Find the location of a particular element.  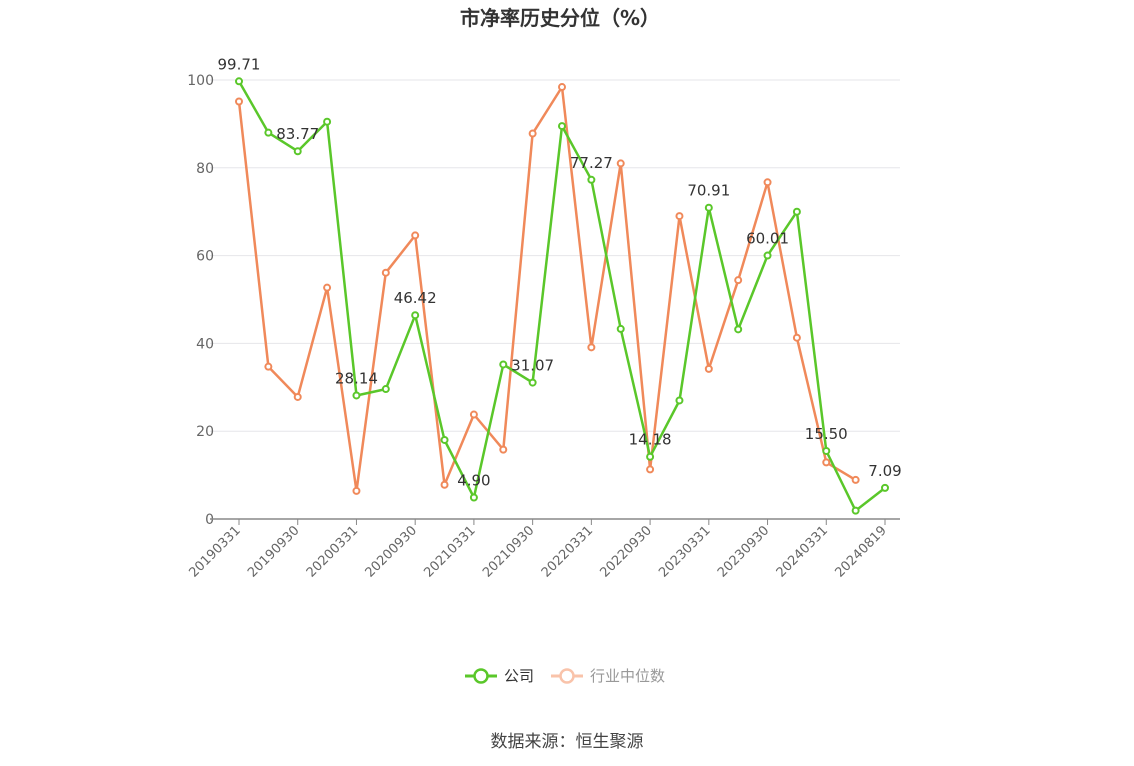

data-label: 60.01 is located at coordinates (767, 239).